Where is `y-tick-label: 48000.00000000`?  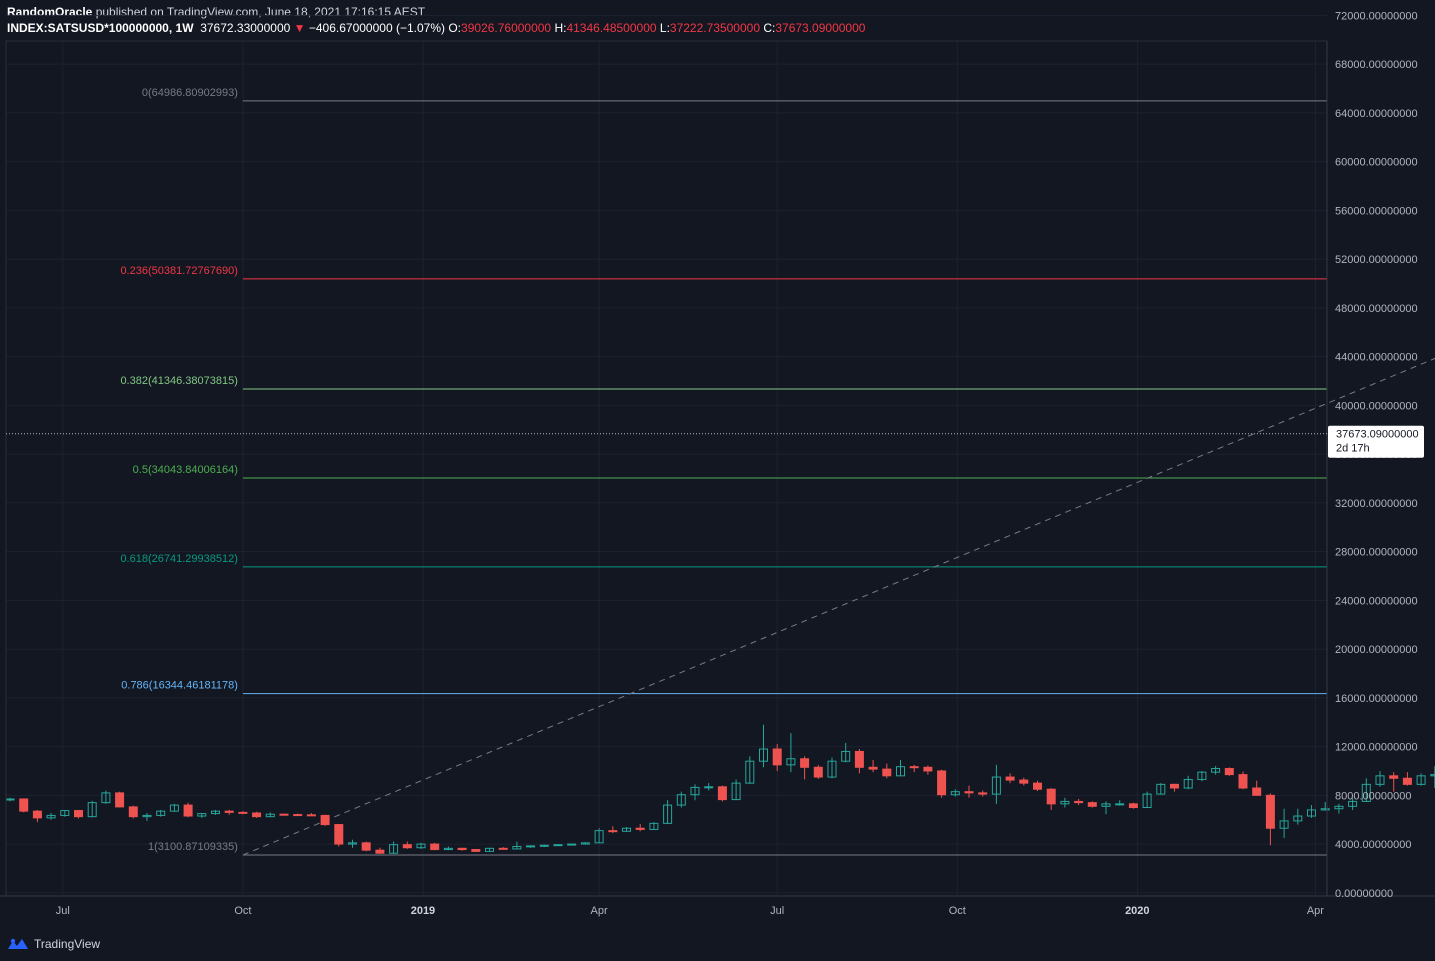
y-tick-label: 48000.00000000 is located at coordinates (1376, 309).